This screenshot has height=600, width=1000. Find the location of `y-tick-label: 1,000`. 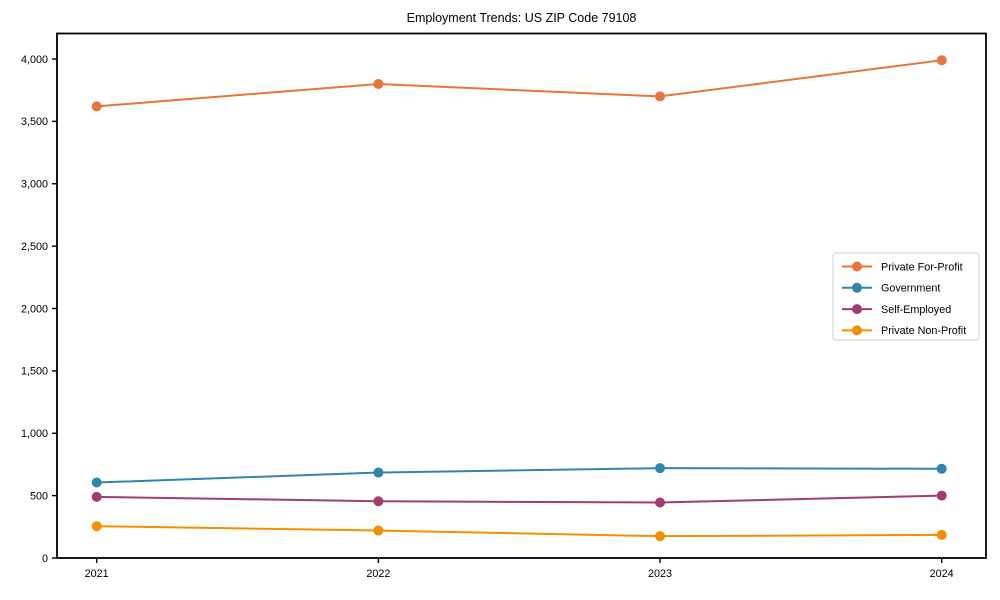

y-tick-label: 1,000 is located at coordinates (34, 434).